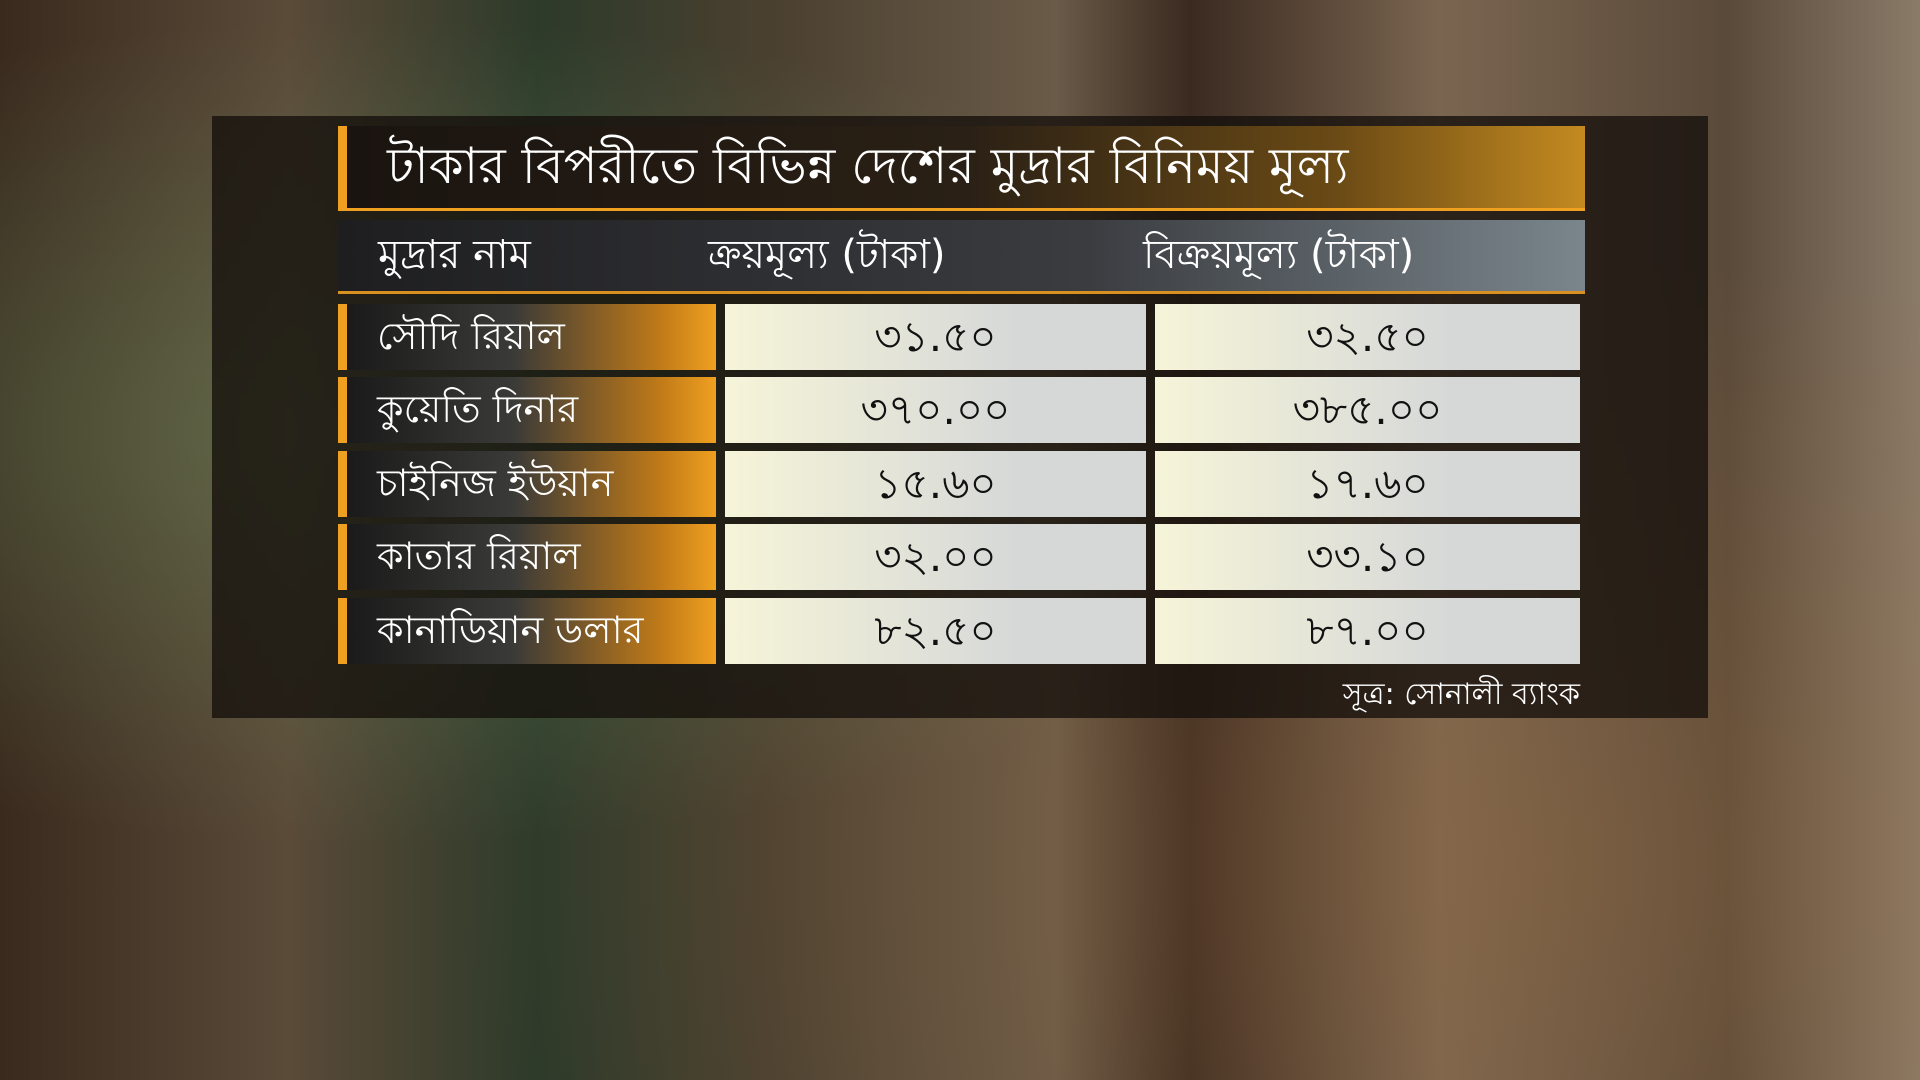 This screenshot has height=1080, width=1920. I want to click on currency-name: সৌদি রিয়াল, so click(527, 337).